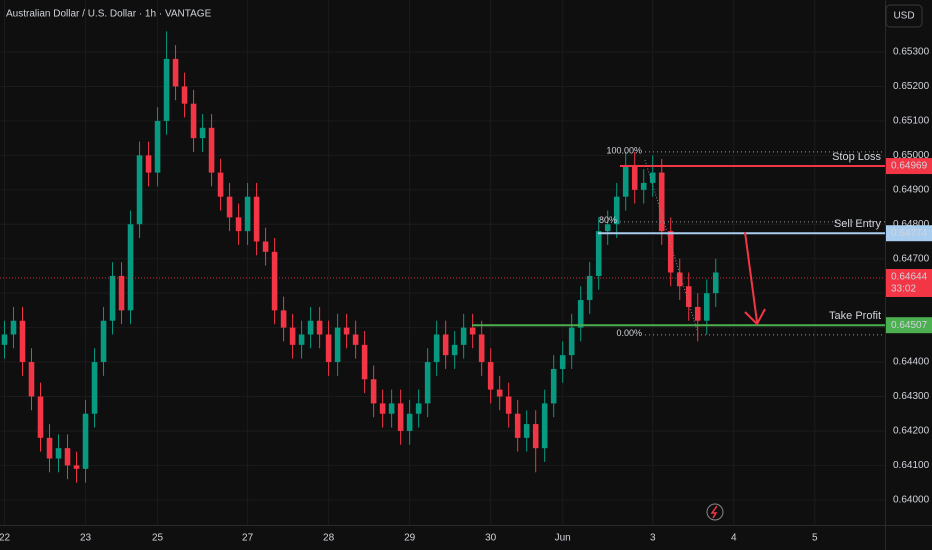 This screenshot has width=932, height=550. Describe the element at coordinates (911, 155) in the screenshot. I see `y-tick-label: 0.65000` at that location.